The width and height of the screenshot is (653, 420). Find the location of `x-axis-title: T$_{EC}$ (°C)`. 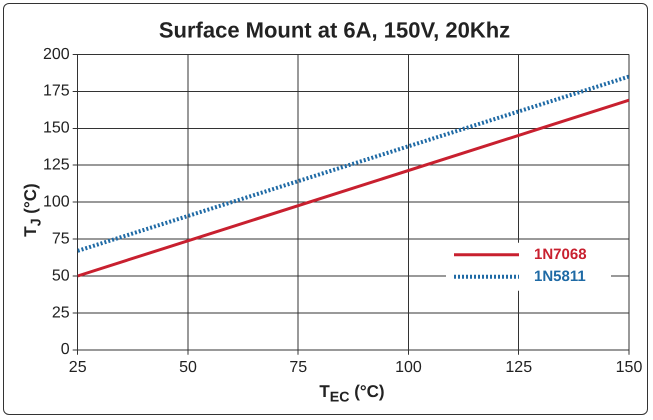

x-axis-title: T$_{EC}$ (°C) is located at coordinates (352, 394).